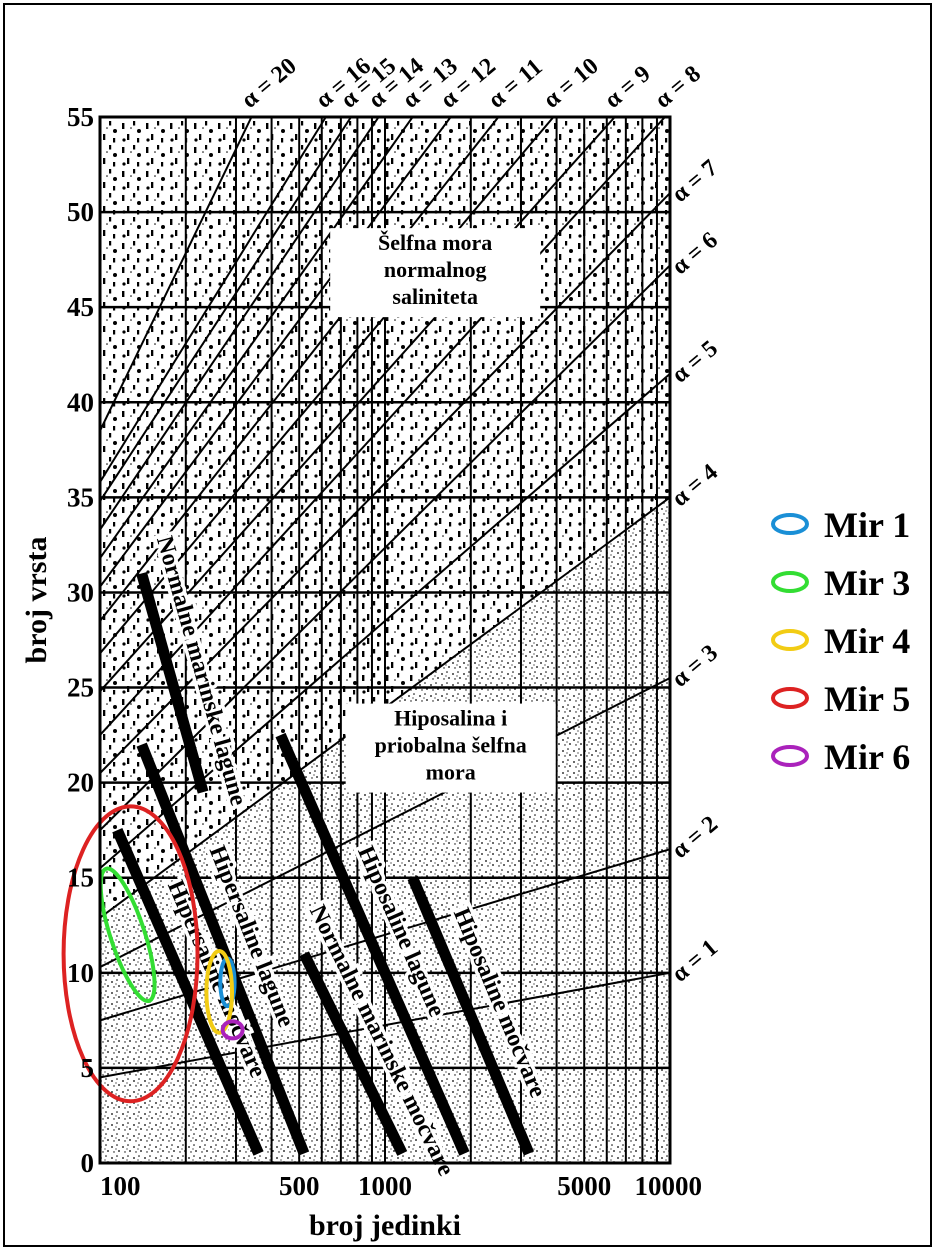 Image resolution: width=935 pixels, height=1255 pixels. I want to click on y-tick-label: 5, so click(88, 1068).